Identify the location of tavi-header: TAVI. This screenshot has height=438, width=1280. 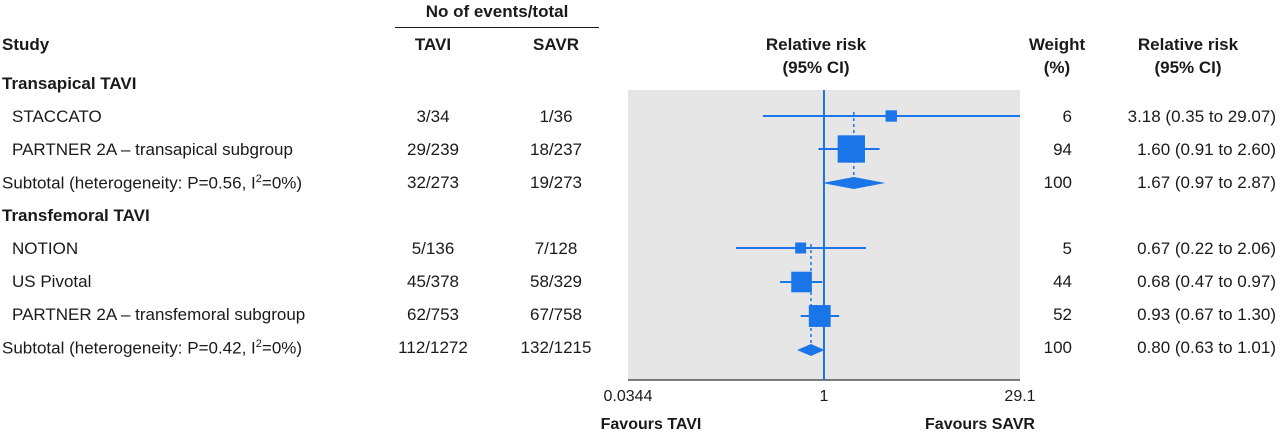
(433, 44).